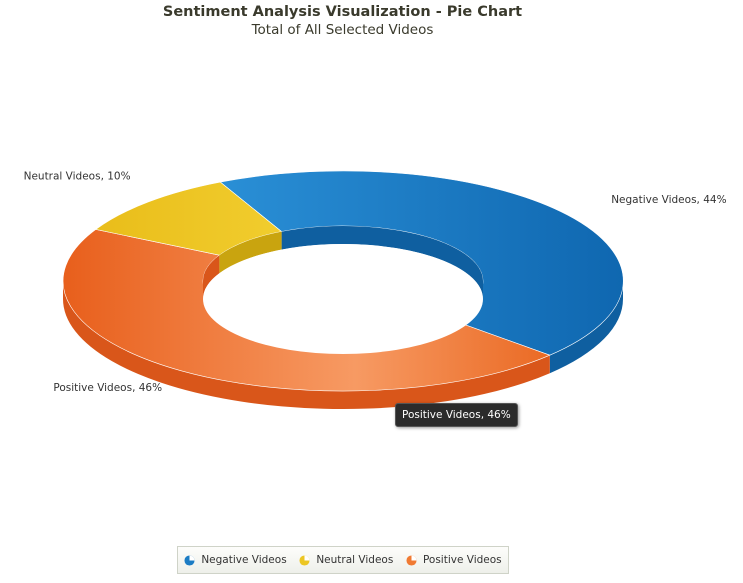 The width and height of the screenshot is (743, 583). Describe the element at coordinates (382, 262) in the screenshot. I see `slice-inner-negative-videos` at that location.